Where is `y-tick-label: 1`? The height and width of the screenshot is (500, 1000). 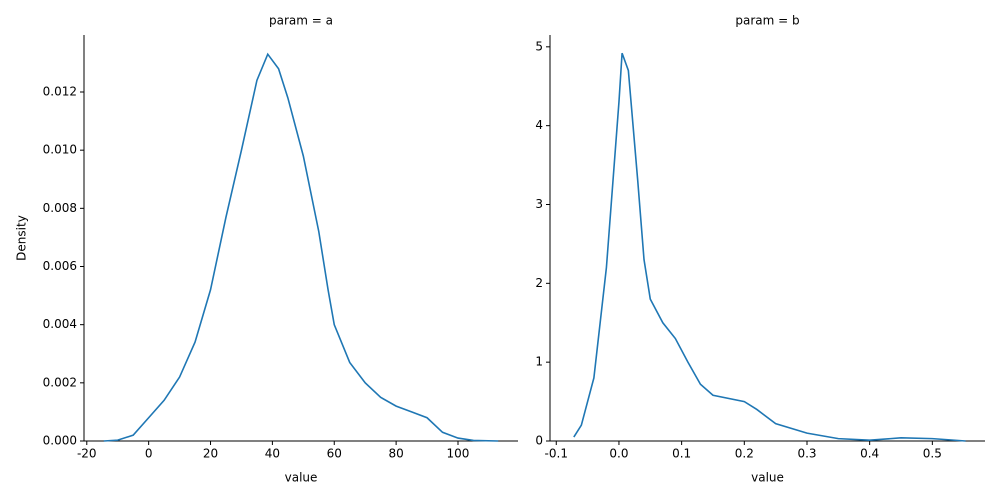
y-tick-label: 1 is located at coordinates (539, 362).